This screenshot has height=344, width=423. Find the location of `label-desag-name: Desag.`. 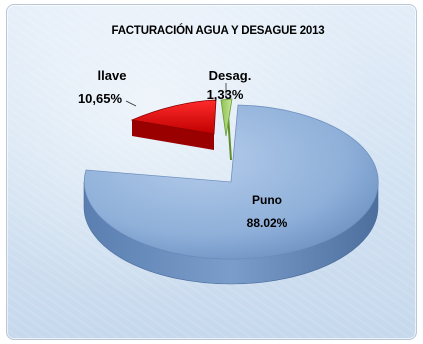

label-desag-name: Desag. is located at coordinates (230, 75).